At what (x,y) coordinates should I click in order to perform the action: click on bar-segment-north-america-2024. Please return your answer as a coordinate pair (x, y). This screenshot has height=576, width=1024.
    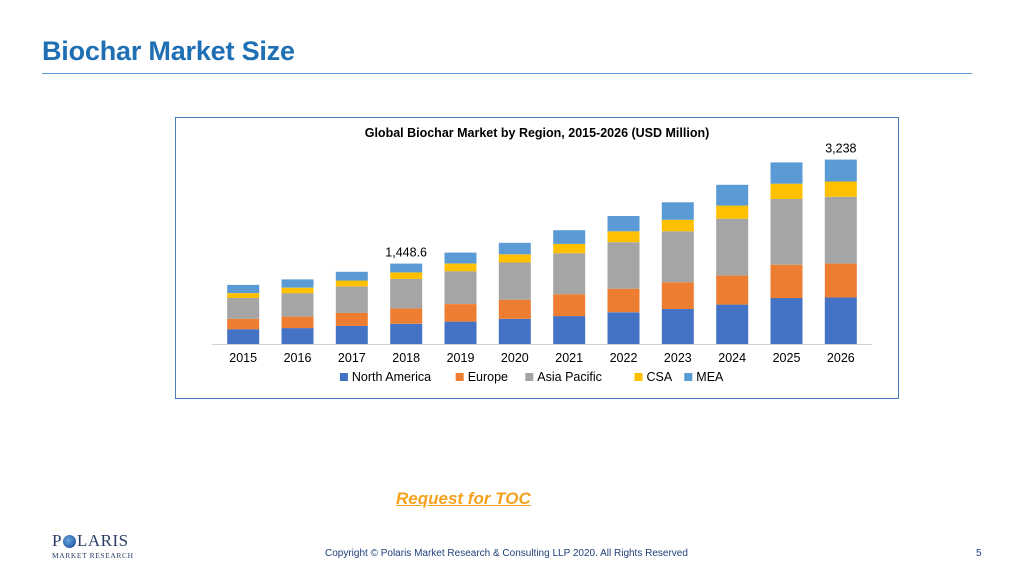
    Looking at the image, I should click on (732, 324).